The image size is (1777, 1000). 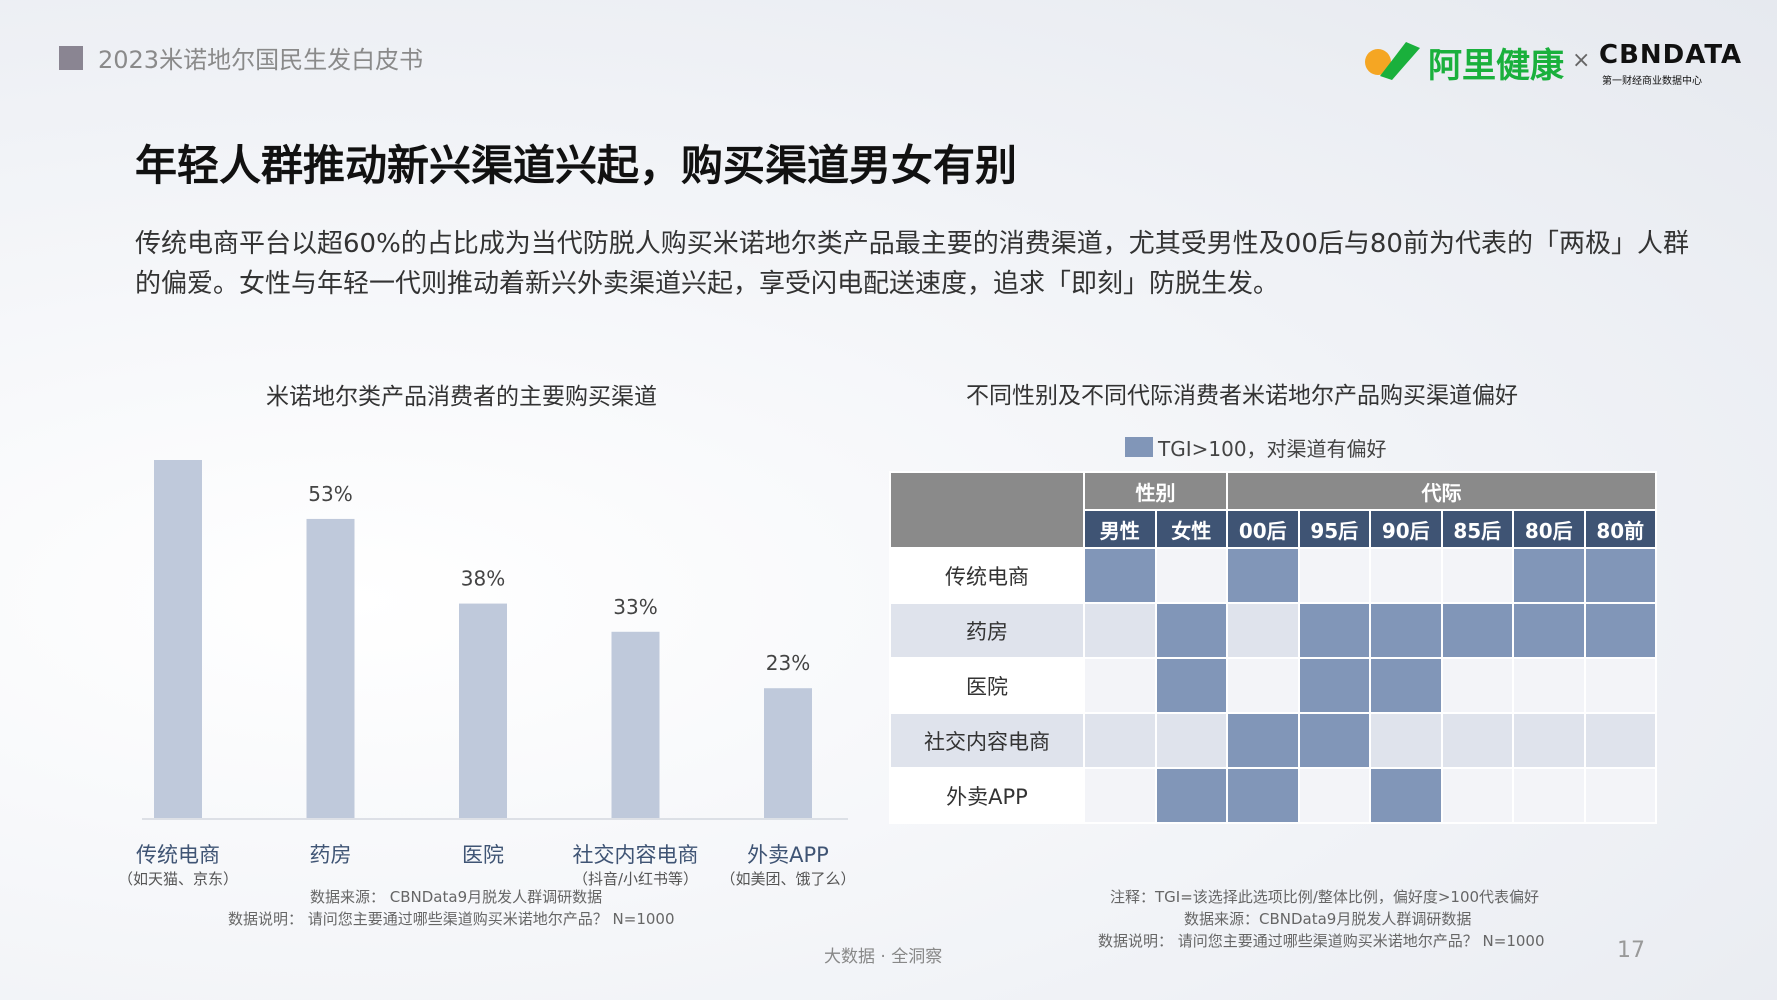 I want to click on header-square-mark, so click(x=71, y=58).